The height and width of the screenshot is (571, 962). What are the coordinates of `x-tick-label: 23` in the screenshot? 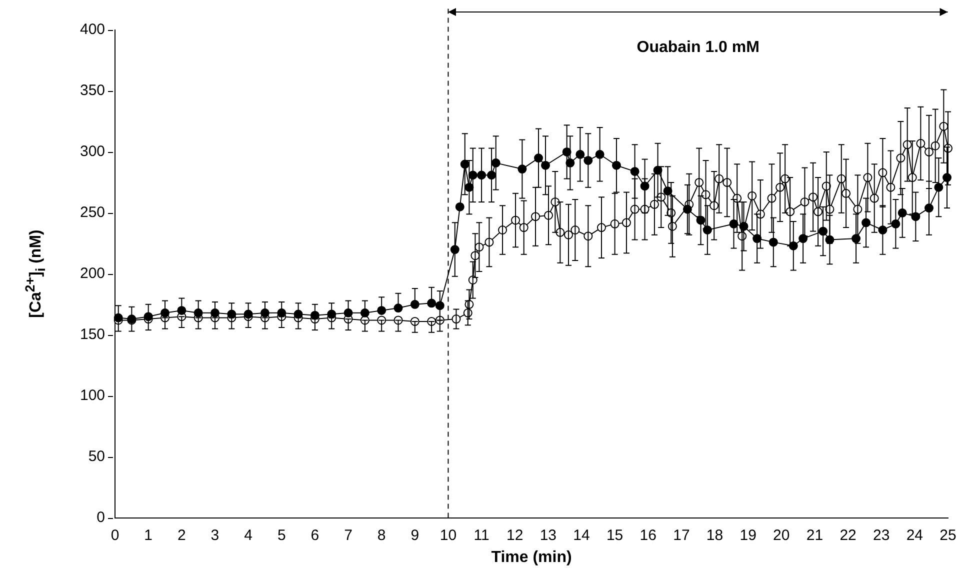 It's located at (881, 535).